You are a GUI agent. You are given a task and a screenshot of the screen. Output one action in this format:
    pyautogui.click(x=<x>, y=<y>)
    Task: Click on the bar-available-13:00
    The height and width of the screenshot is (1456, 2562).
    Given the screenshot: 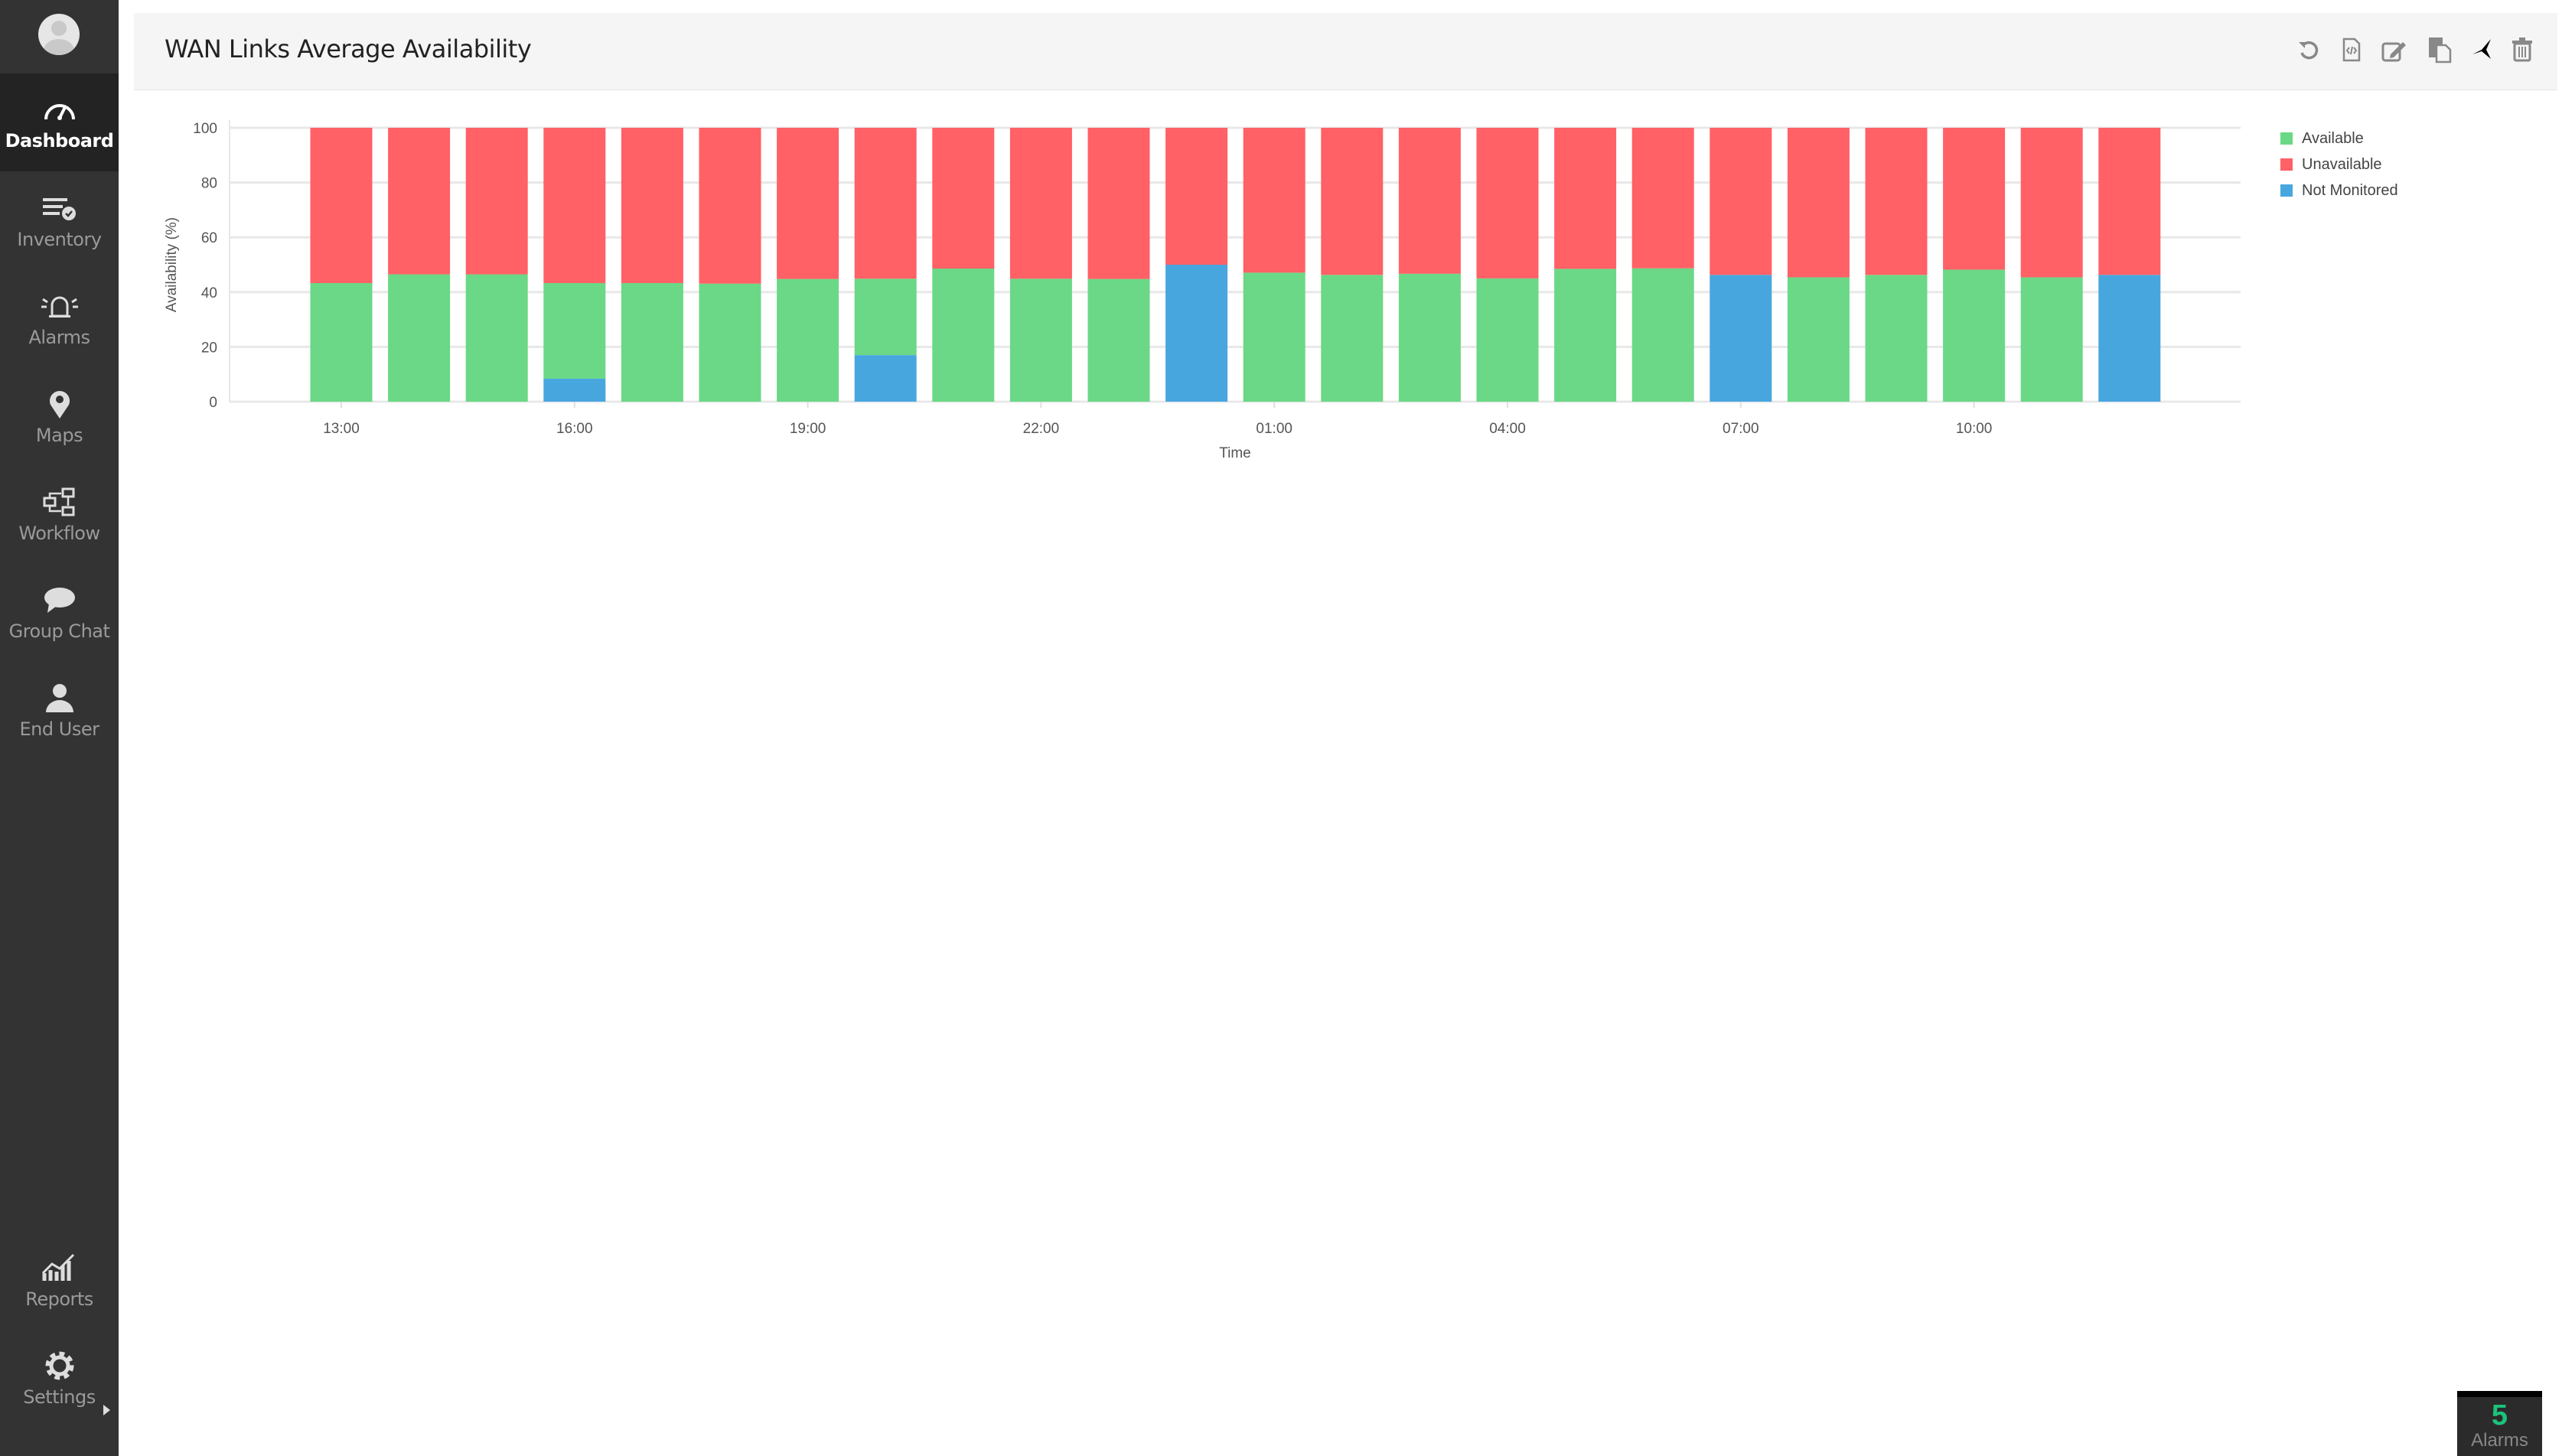 What is the action you would take?
    pyautogui.click(x=341, y=342)
    